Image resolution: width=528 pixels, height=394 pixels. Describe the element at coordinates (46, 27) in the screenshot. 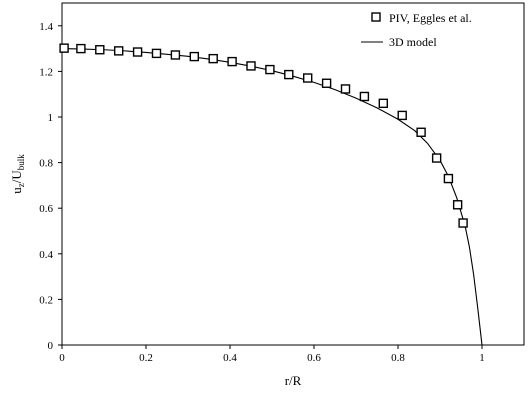

I see `y-tick-label: 1.4` at that location.